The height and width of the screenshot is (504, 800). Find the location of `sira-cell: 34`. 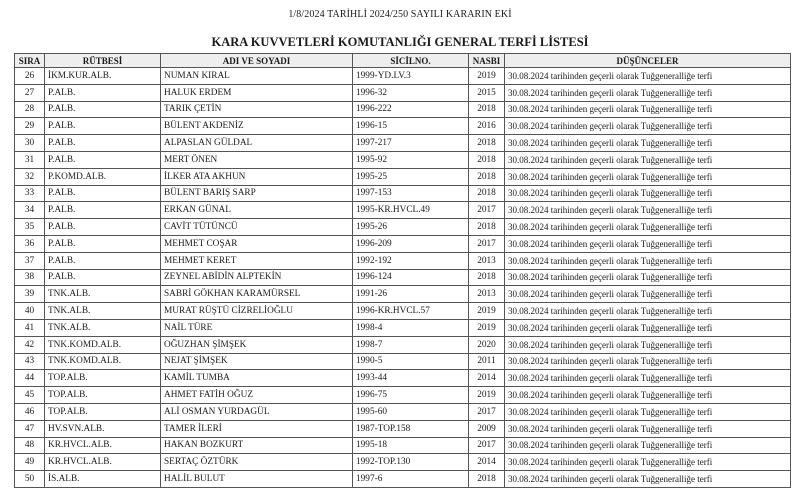

sira-cell: 34 is located at coordinates (29, 210).